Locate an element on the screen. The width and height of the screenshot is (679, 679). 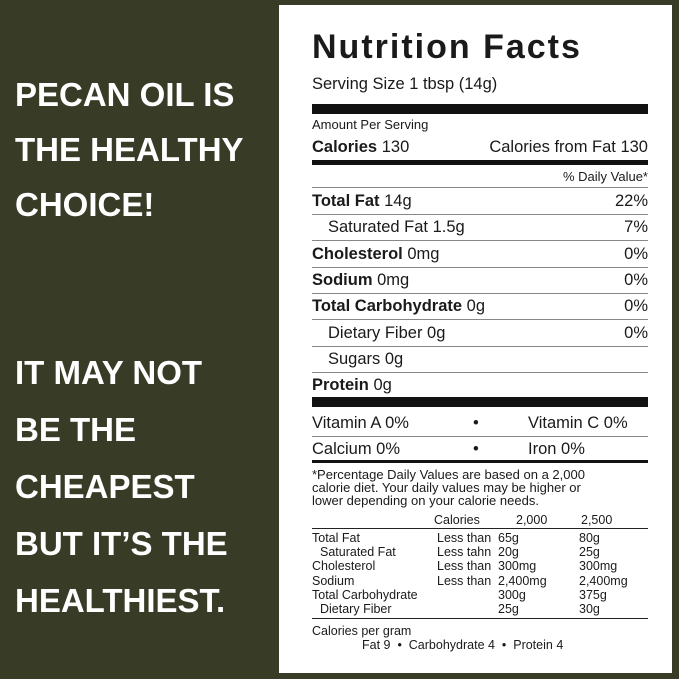
table-cell: Saturated Fat is located at coordinates (358, 552).